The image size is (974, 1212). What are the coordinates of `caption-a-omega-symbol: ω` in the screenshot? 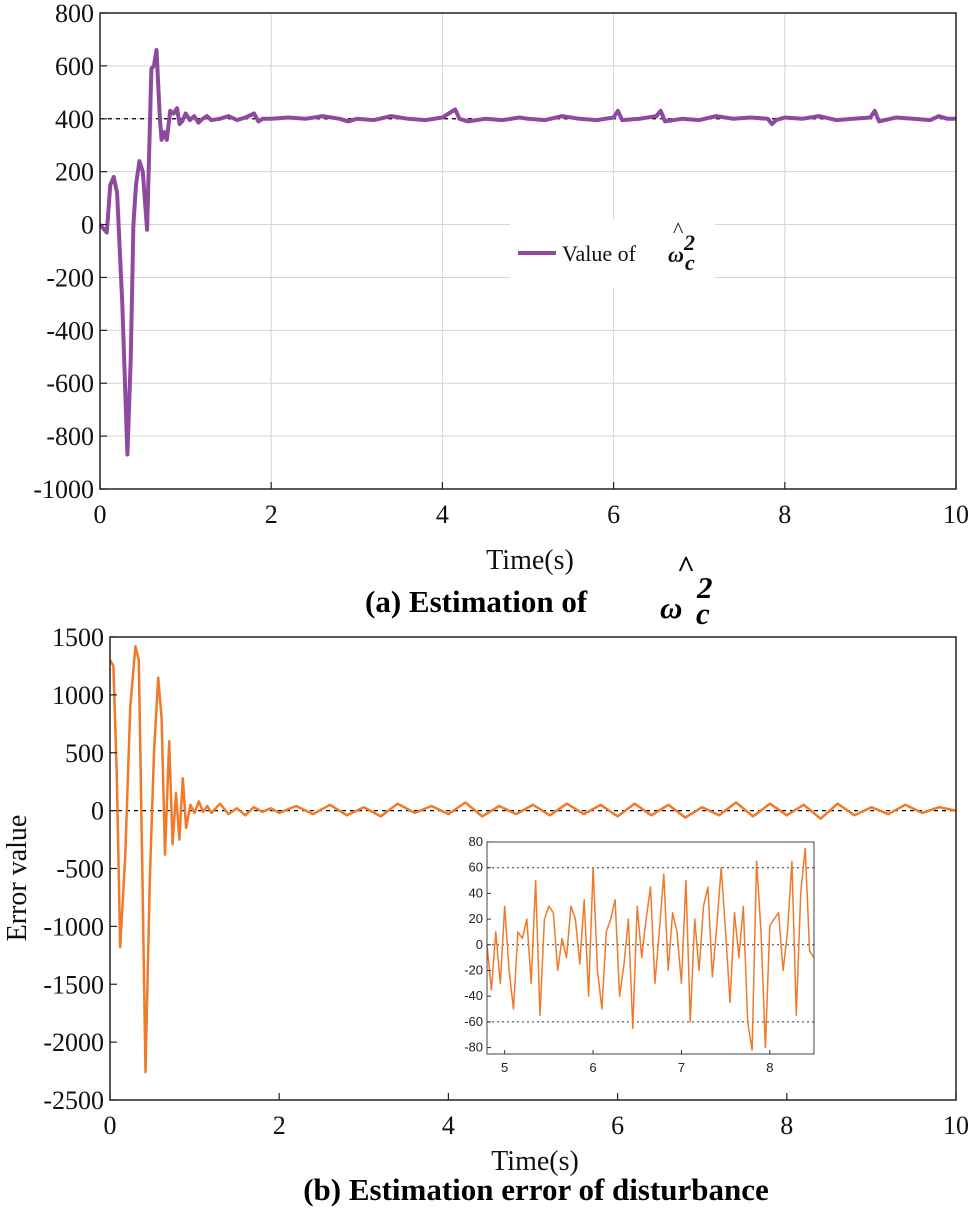 It's located at (671, 607).